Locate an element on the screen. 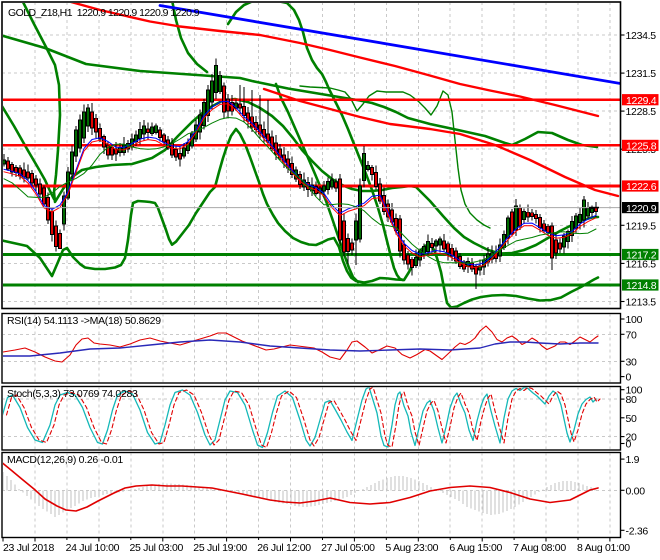 This screenshot has height=560, width=660. svg-text: MACD(12,26,9) 0.26 -0.01 is located at coordinates (65, 460).